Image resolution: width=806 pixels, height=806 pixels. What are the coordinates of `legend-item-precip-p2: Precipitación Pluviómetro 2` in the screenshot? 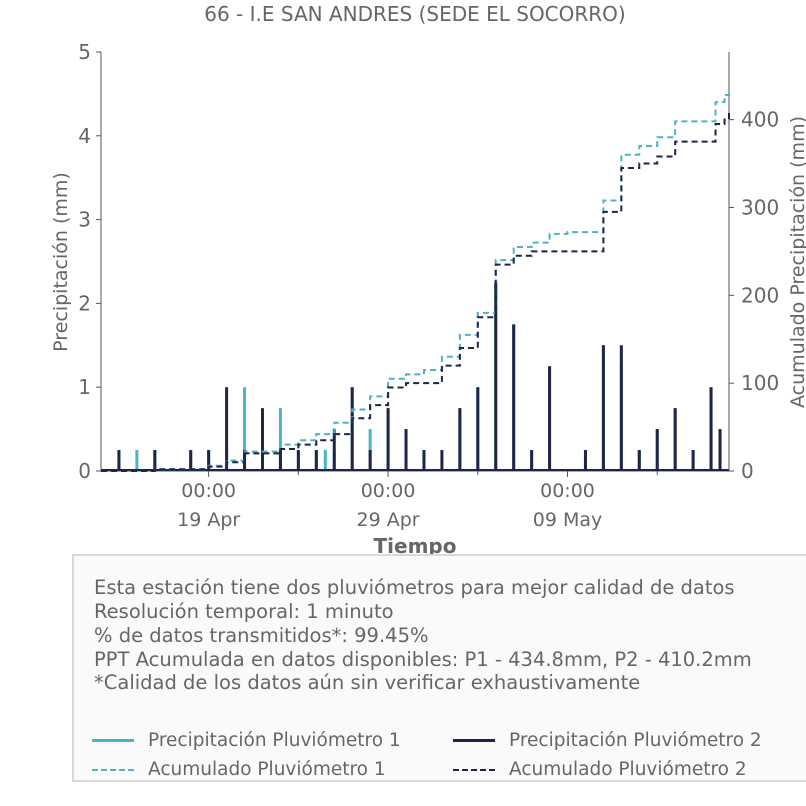 It's located at (607, 740).